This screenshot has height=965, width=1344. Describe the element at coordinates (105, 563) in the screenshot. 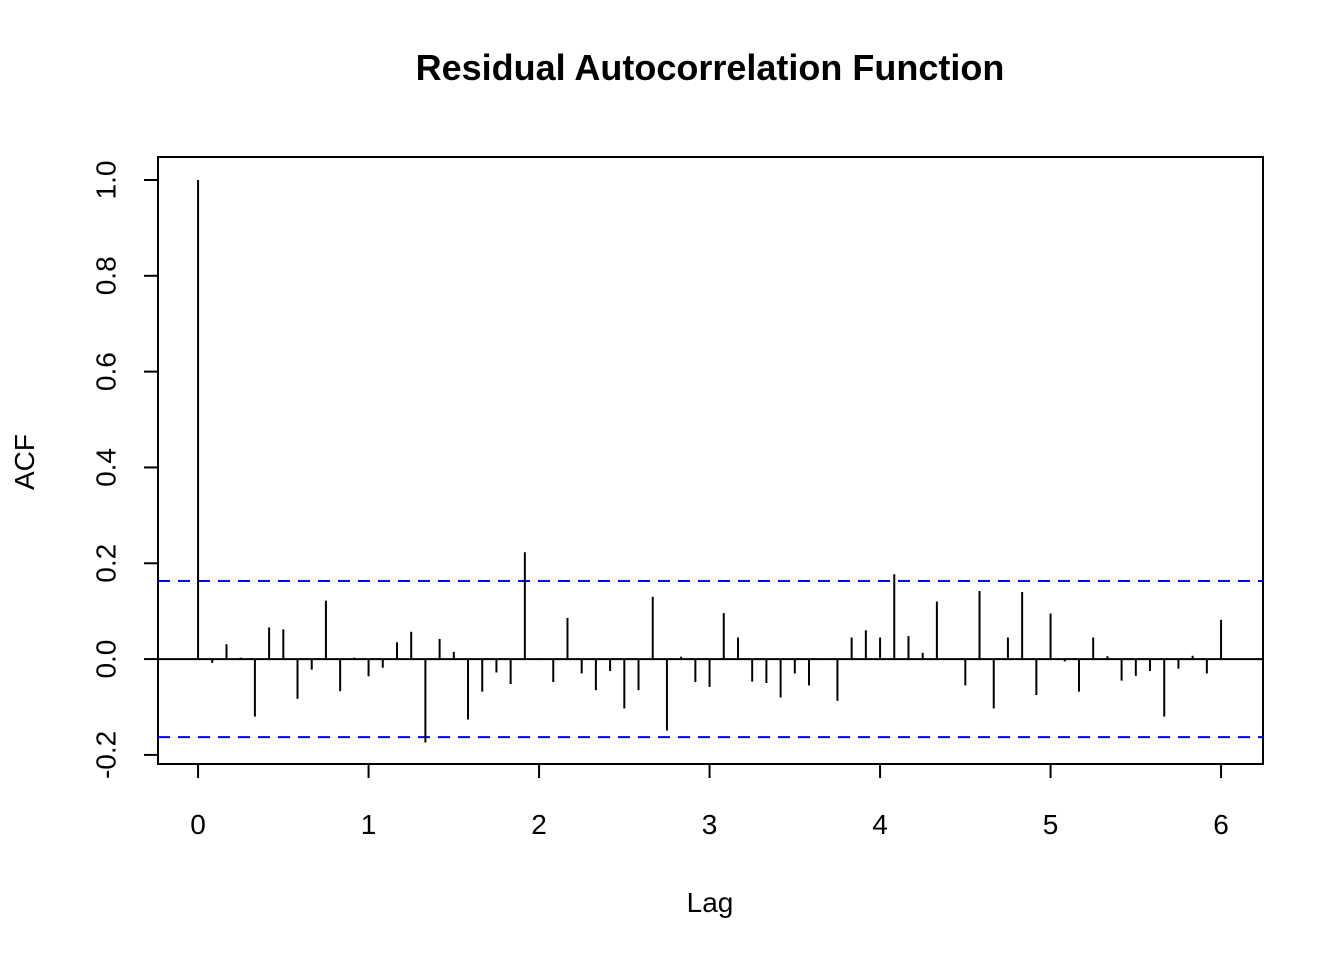

I see `y-tick-label: 0.2` at that location.